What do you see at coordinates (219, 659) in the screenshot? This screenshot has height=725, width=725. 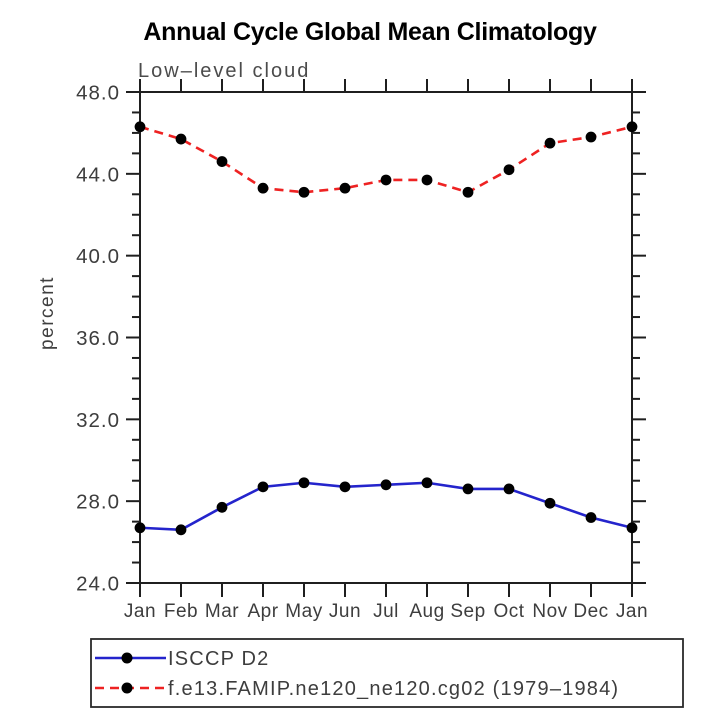 I see `legend-label-isccp: ISCCP D2` at bounding box center [219, 659].